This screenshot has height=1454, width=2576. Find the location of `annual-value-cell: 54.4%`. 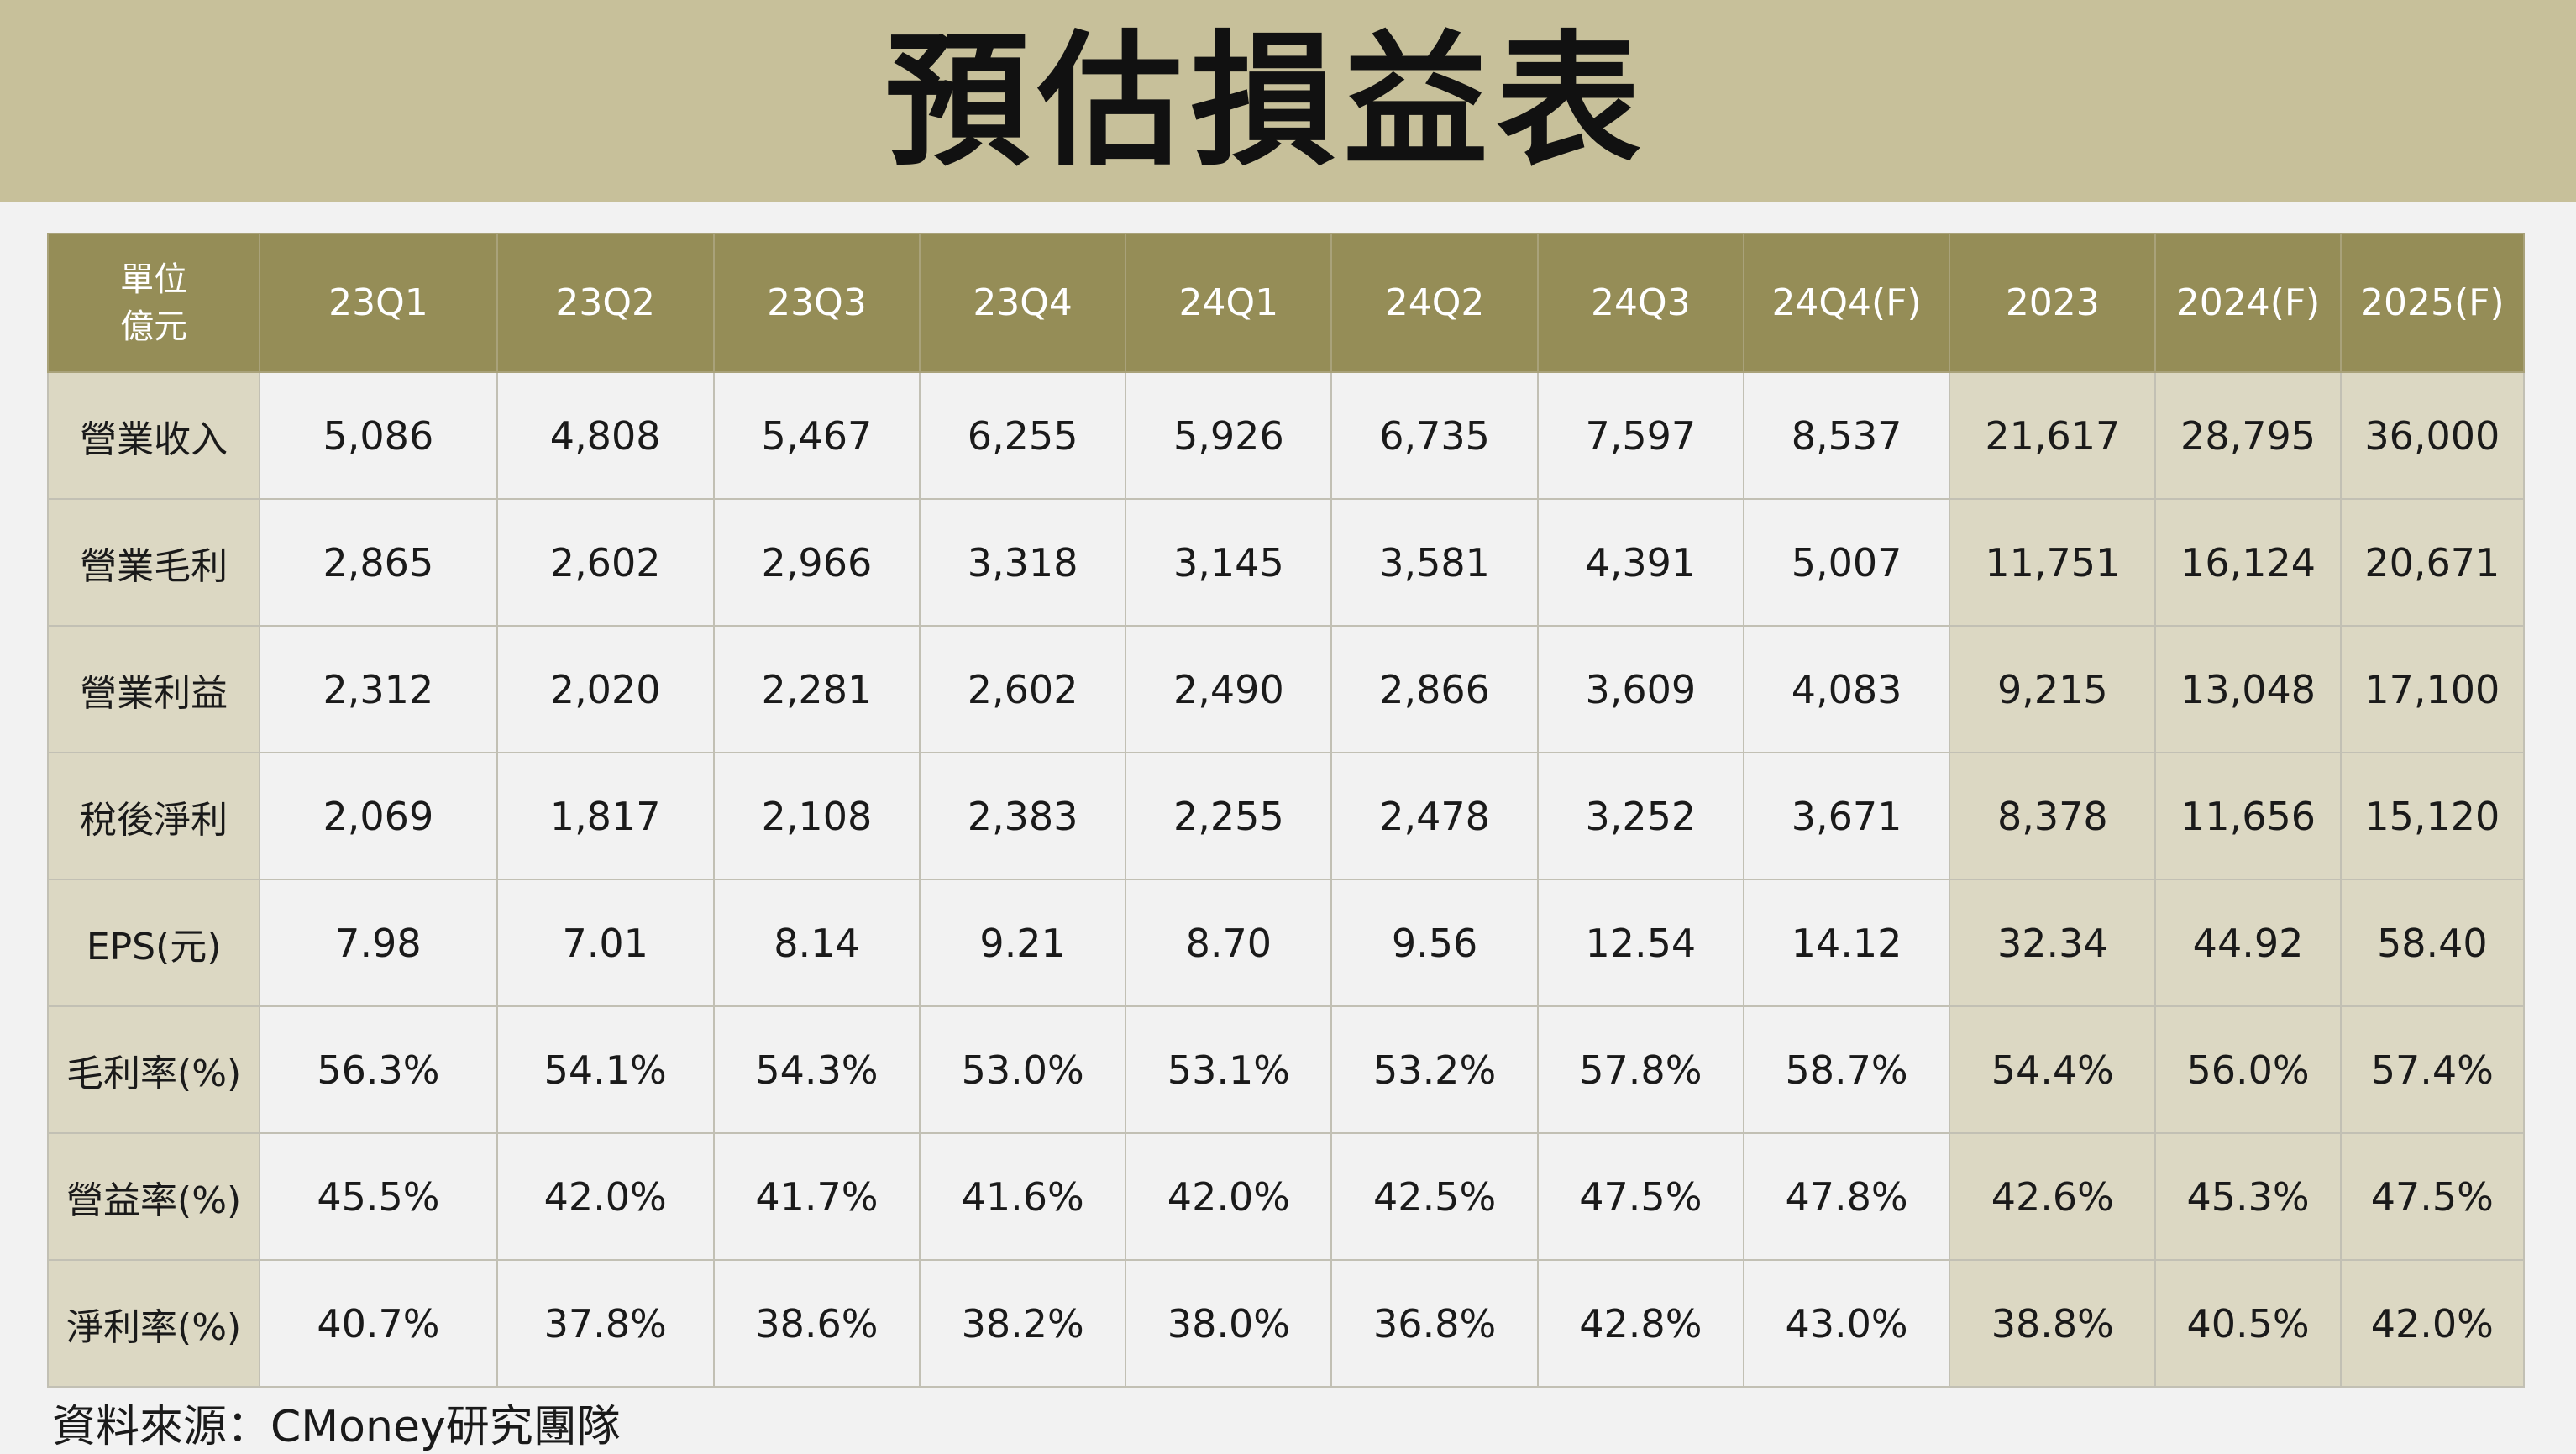

annual-value-cell: 54.4% is located at coordinates (2053, 1069).